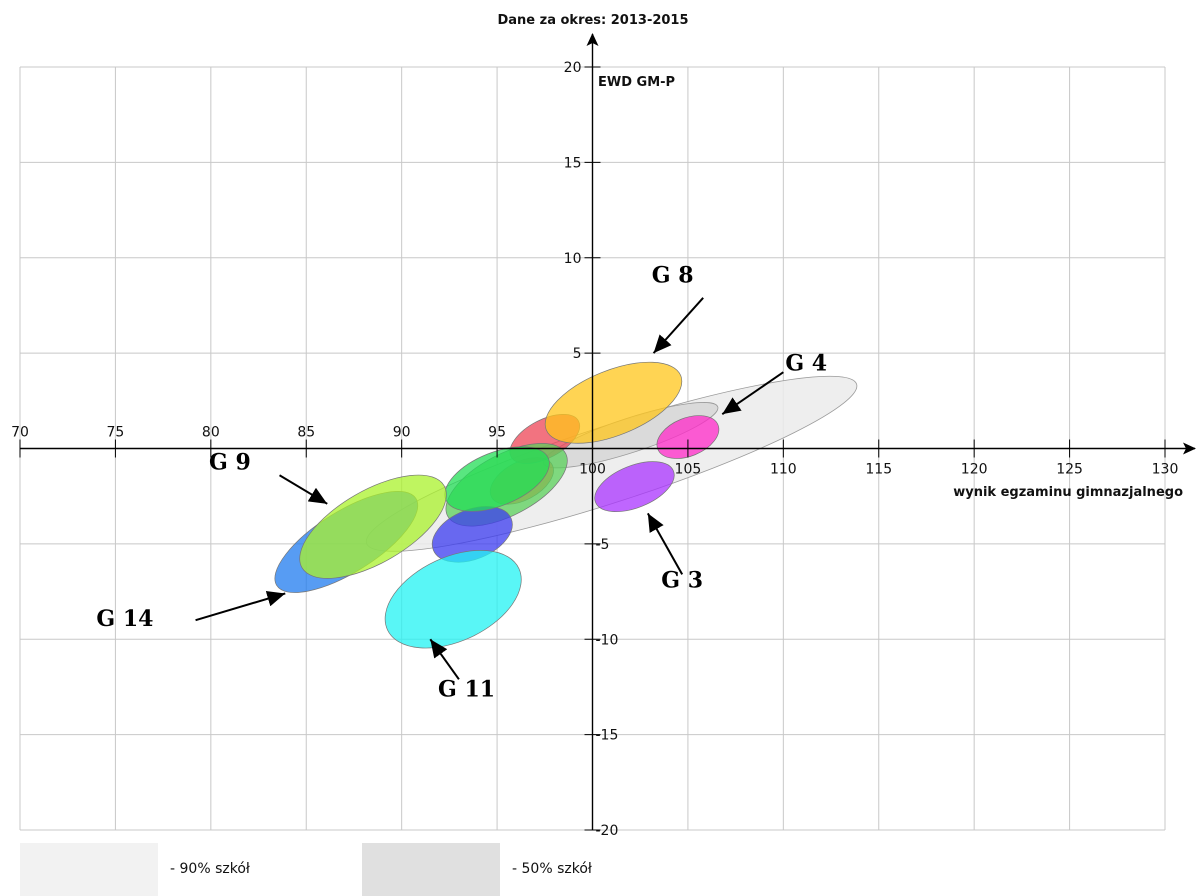 This screenshot has width=1201, height=896. What do you see at coordinates (592, 470) in the screenshot?
I see `x-tick-label: 100` at bounding box center [592, 470].